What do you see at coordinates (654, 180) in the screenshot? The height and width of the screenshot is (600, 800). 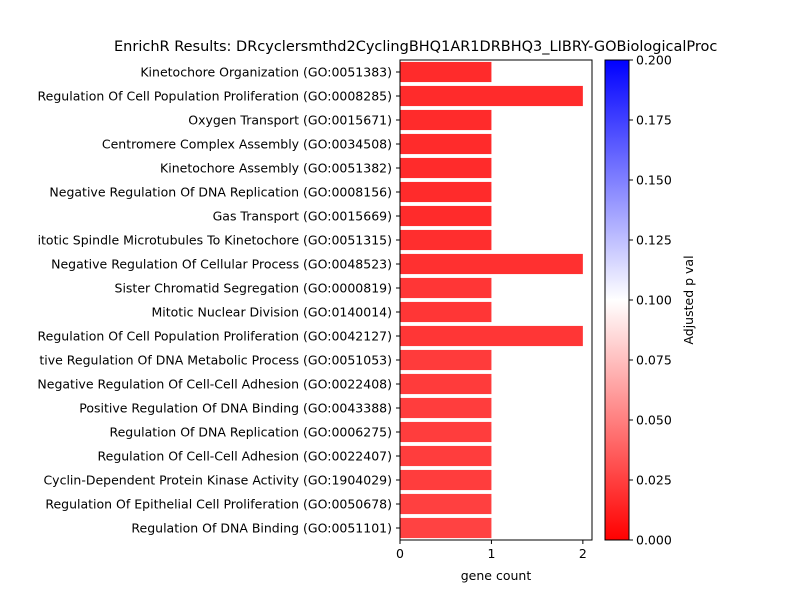 I see `colorbar-tick-label: 0.150` at bounding box center [654, 180].